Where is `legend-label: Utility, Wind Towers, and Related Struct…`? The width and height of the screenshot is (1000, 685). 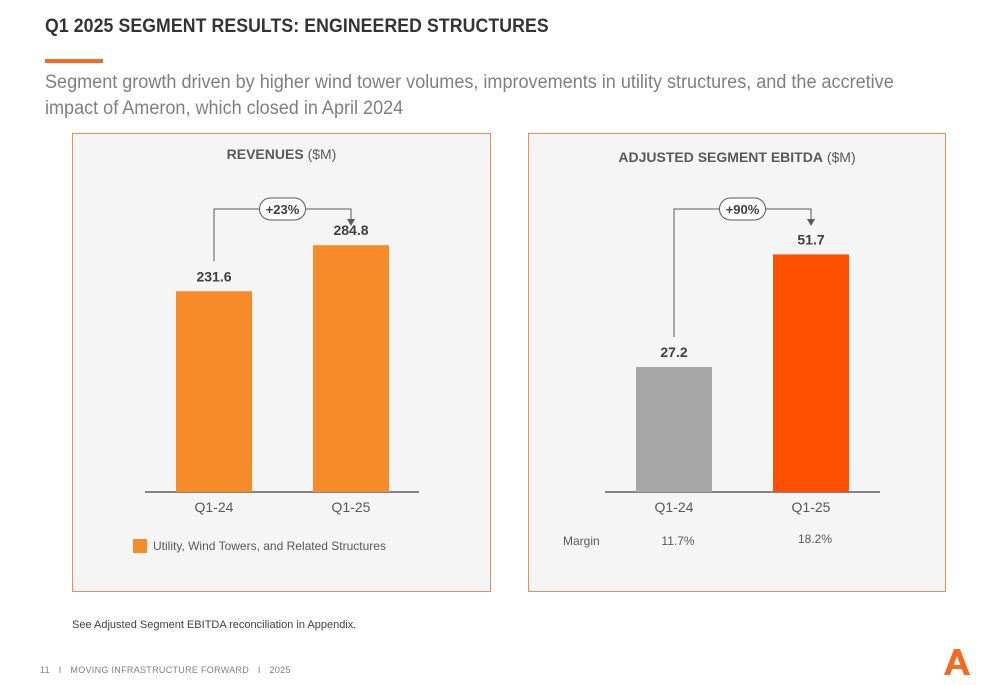
legend-label: Utility, Wind Towers, and Related Struct… is located at coordinates (269, 546).